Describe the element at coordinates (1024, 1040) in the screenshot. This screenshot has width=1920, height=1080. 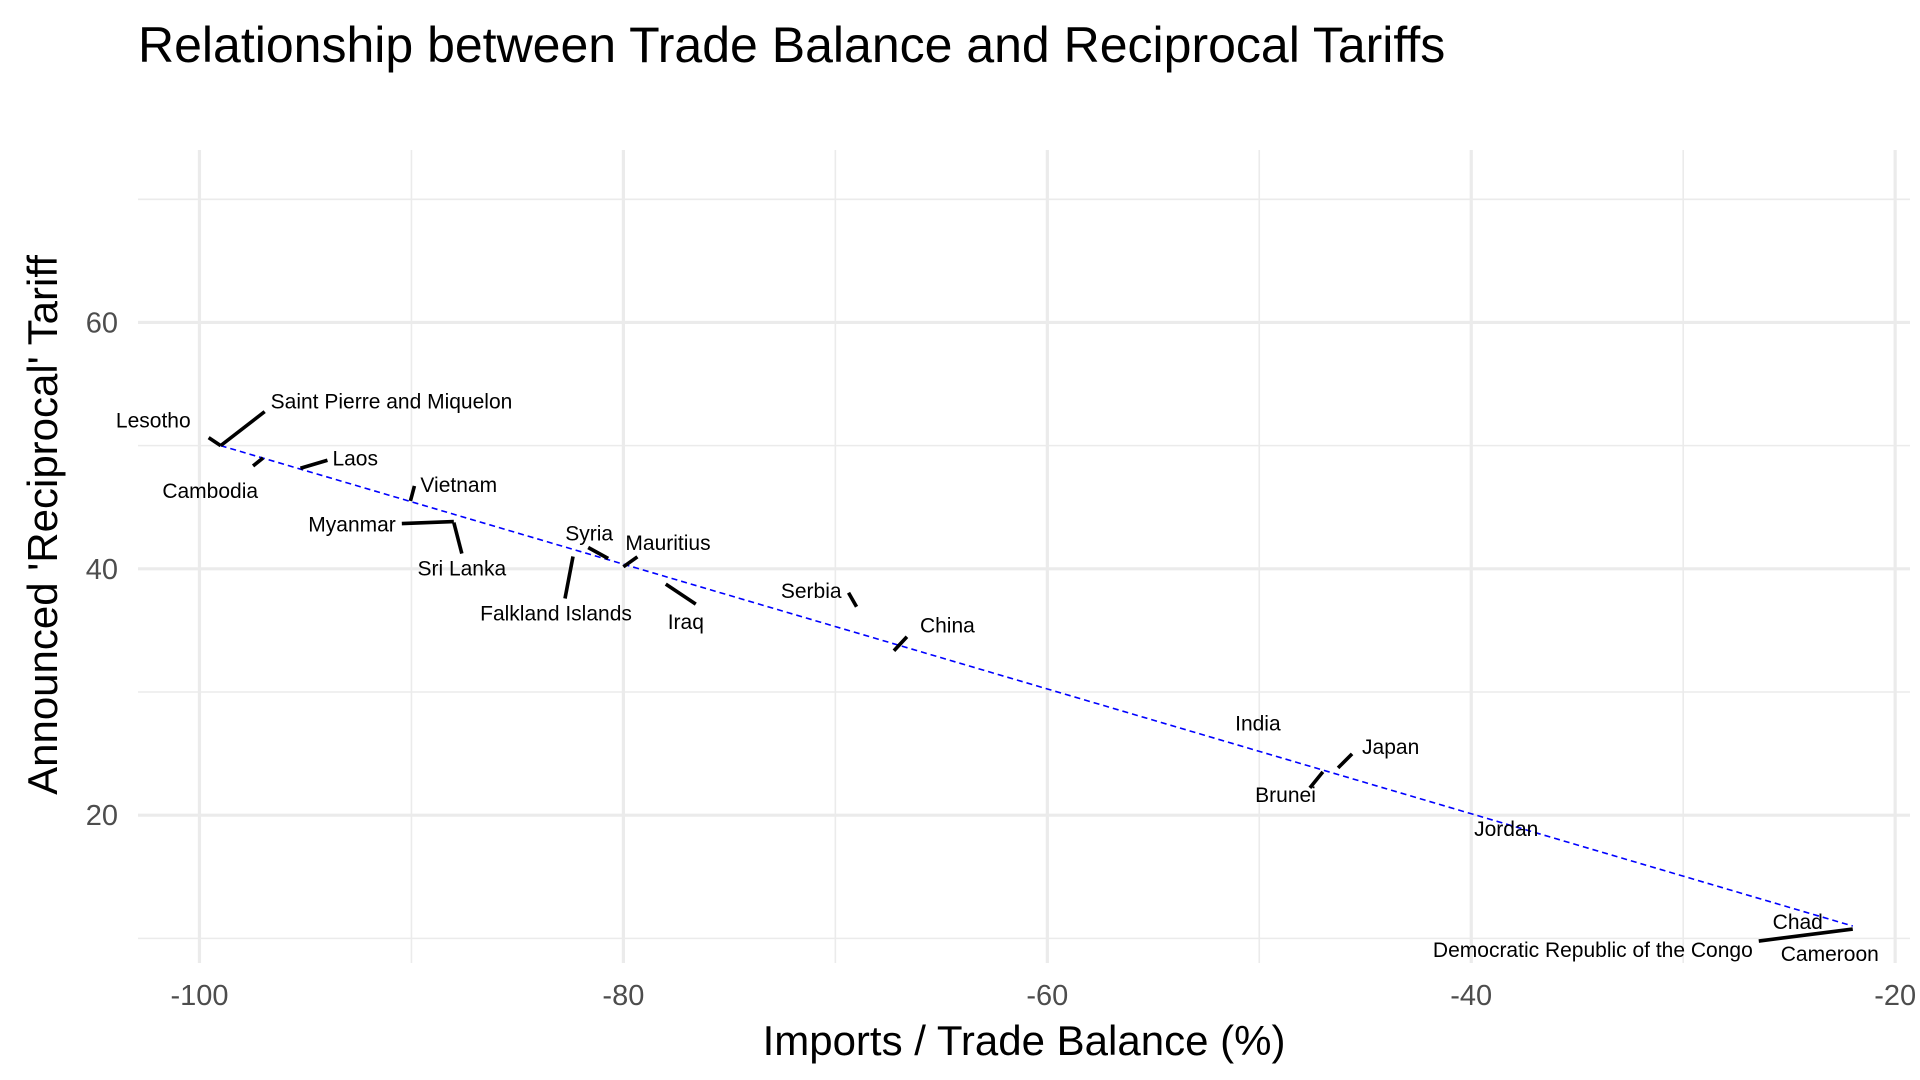
I see `x-axis-title: Imports / Trade Balance (%)` at that location.